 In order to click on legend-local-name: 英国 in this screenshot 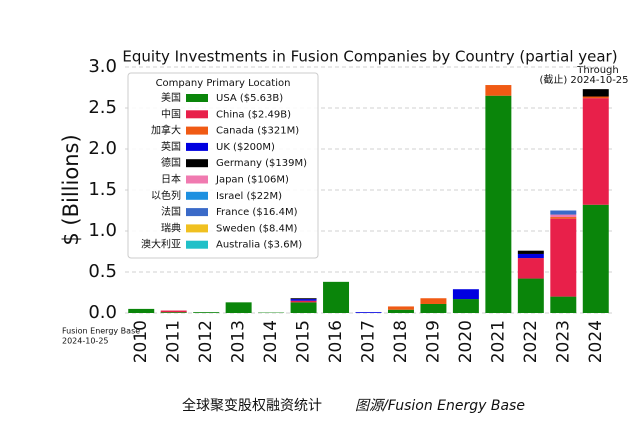, I will do `click(171, 146)`.